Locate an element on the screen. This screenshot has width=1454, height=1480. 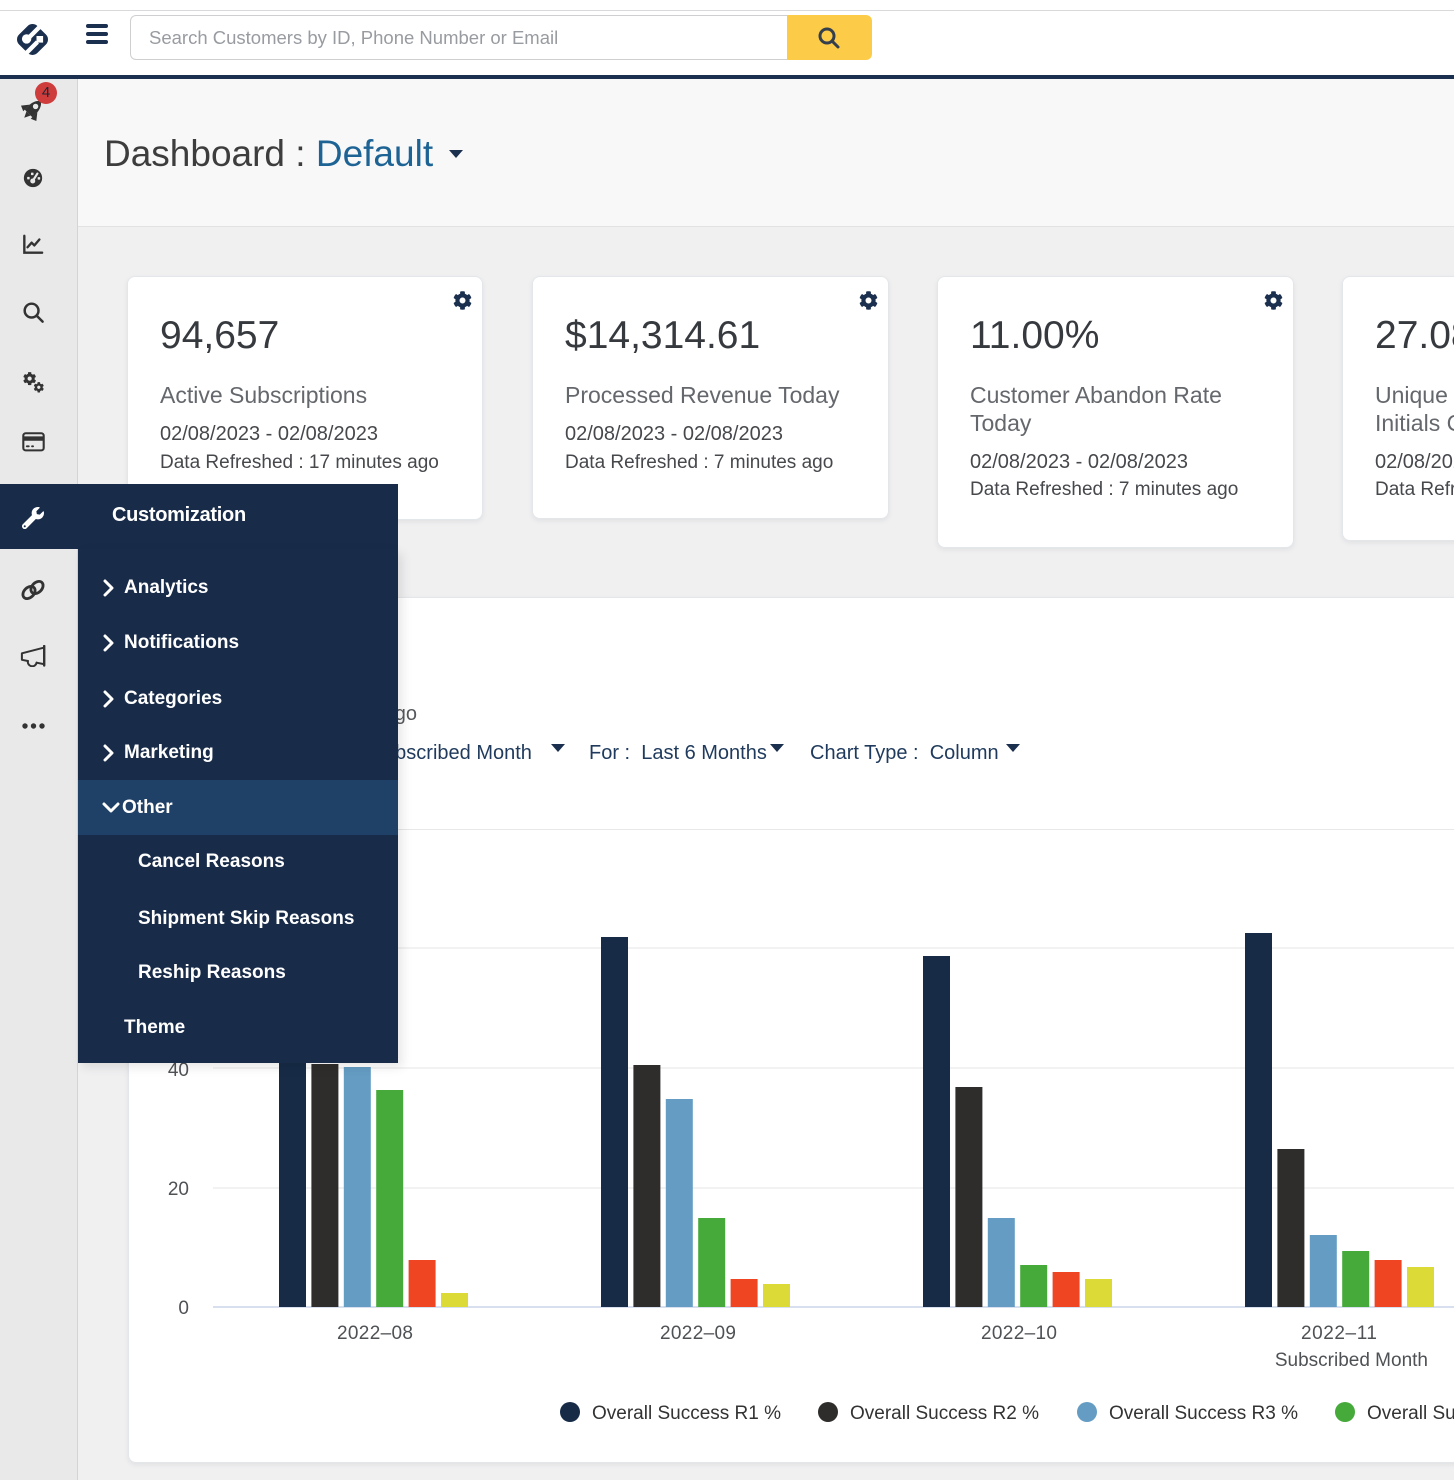
svg-text: Overall Success R4 % is located at coordinates (1410, 1413).